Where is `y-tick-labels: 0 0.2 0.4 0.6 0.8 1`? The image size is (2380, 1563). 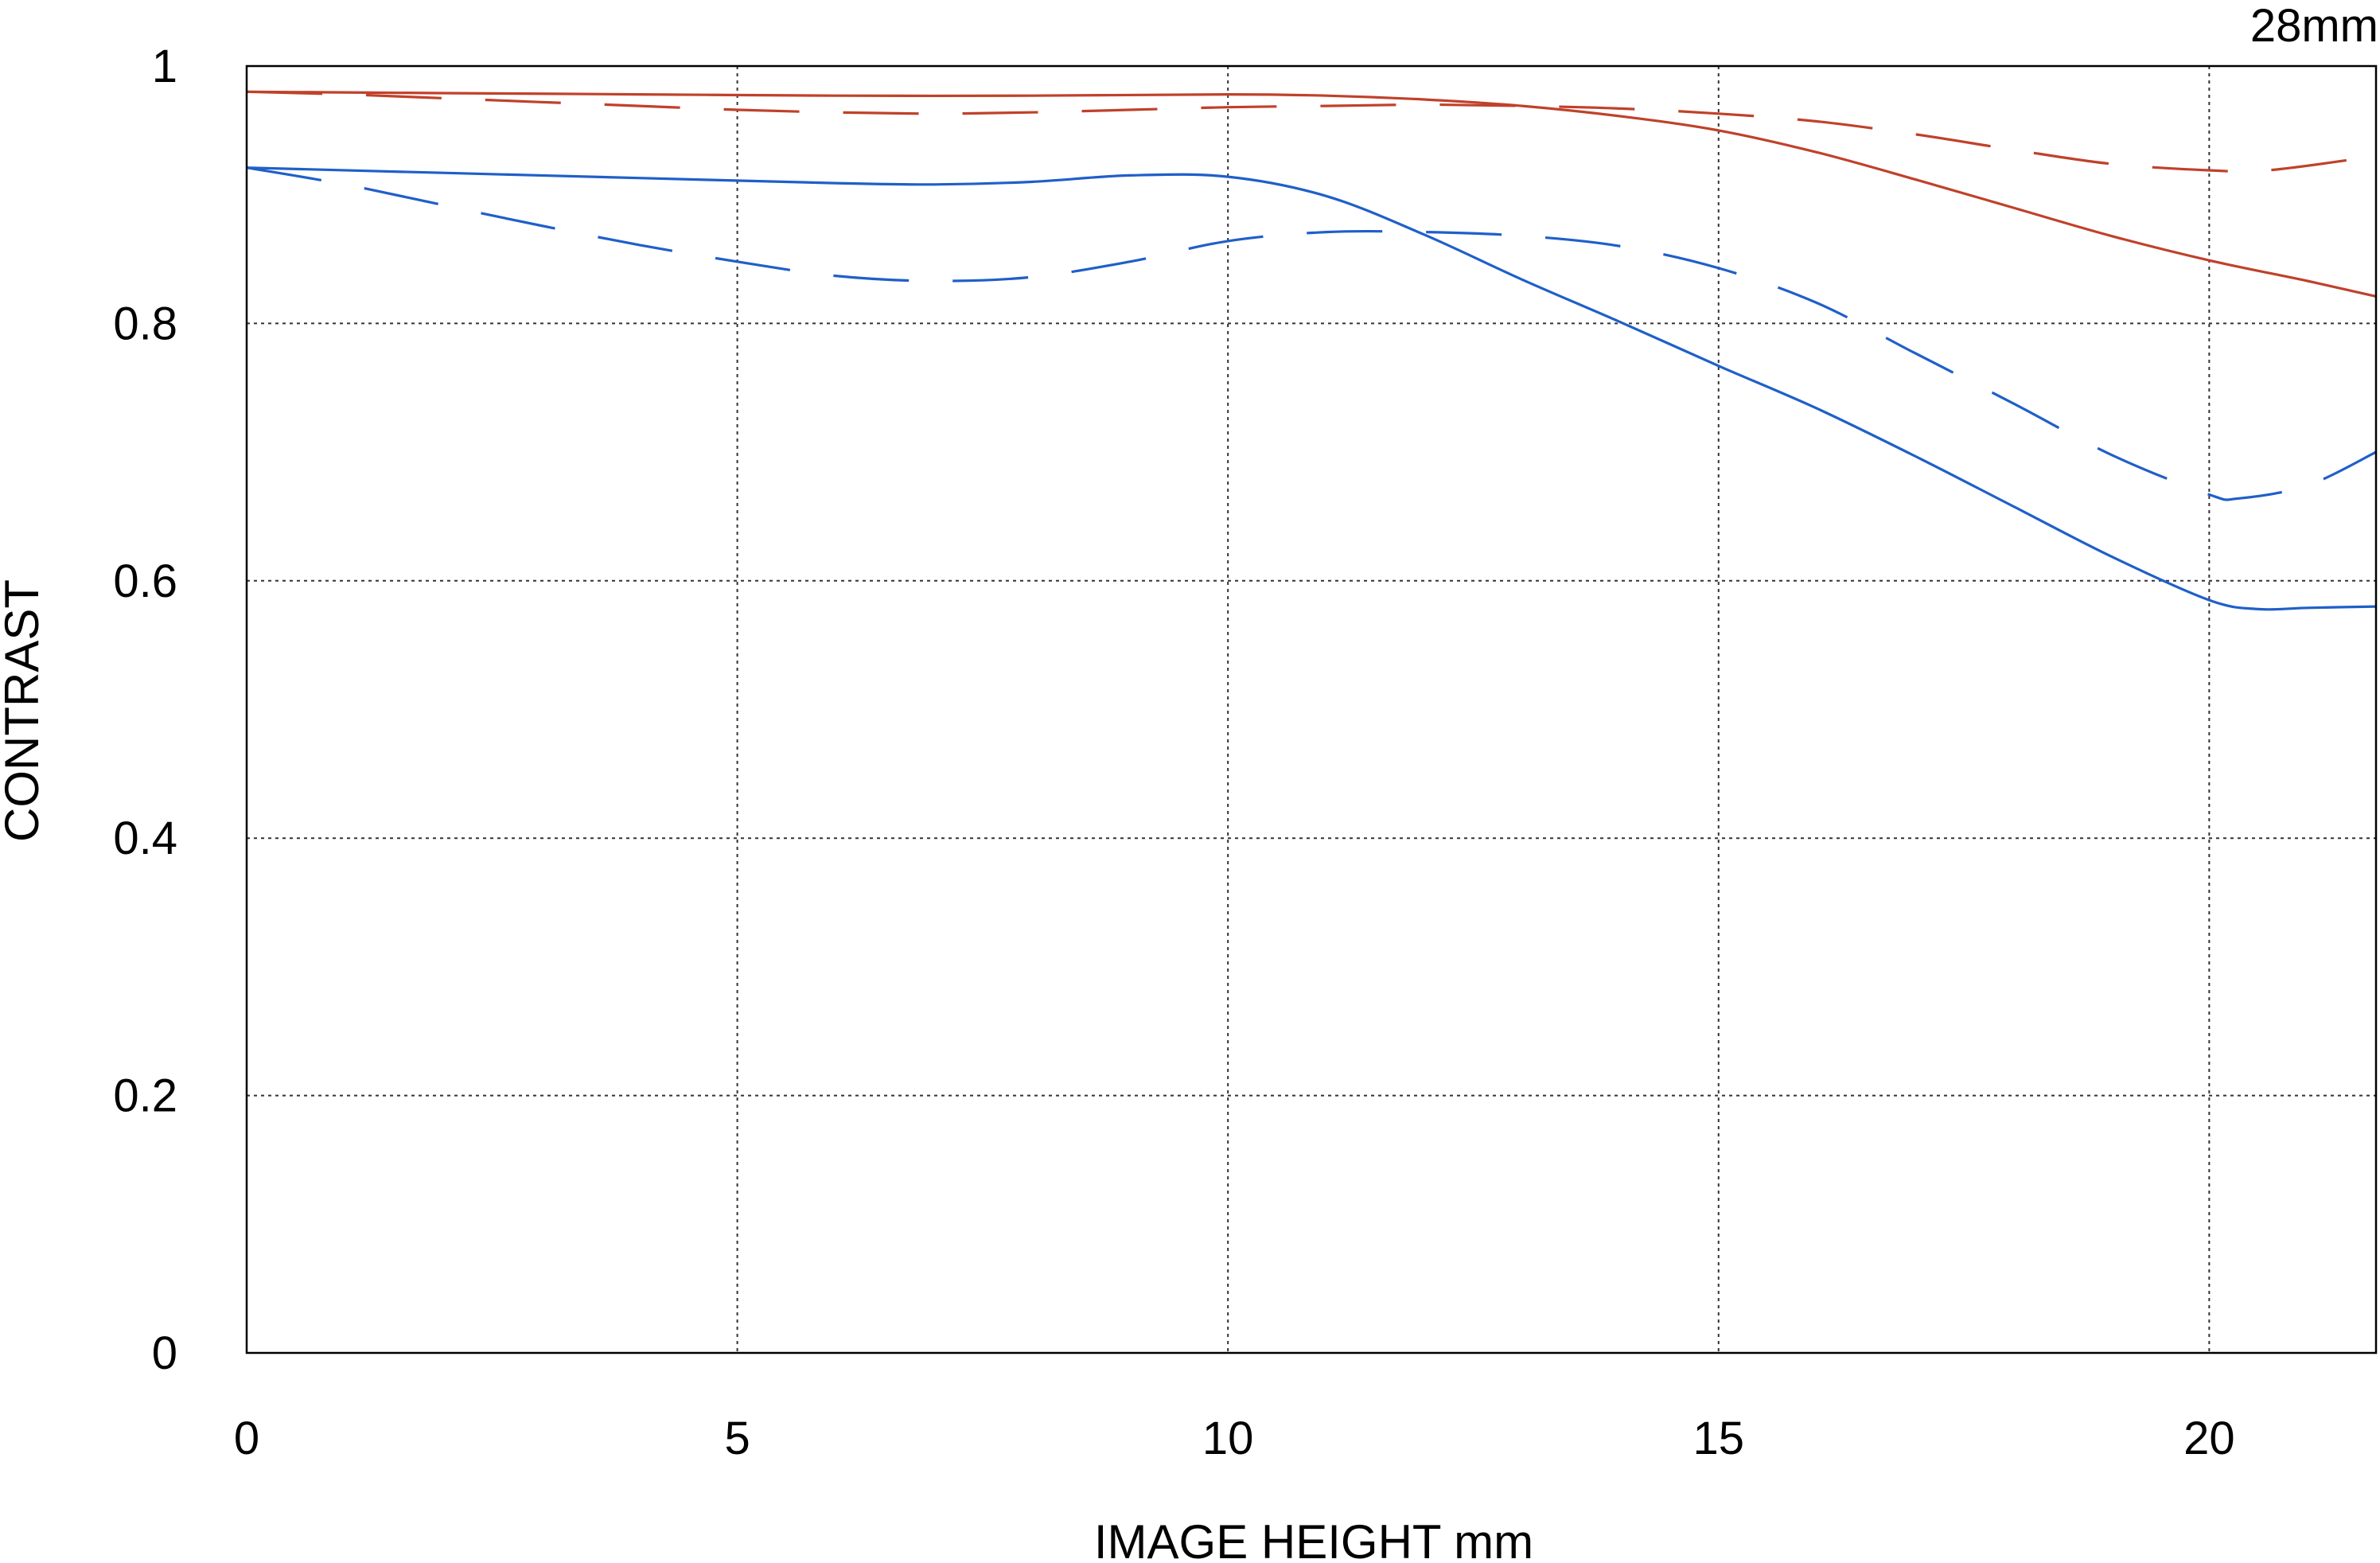 y-tick-labels: 0 0.2 0.4 0.6 0.8 1 is located at coordinates (145, 710).